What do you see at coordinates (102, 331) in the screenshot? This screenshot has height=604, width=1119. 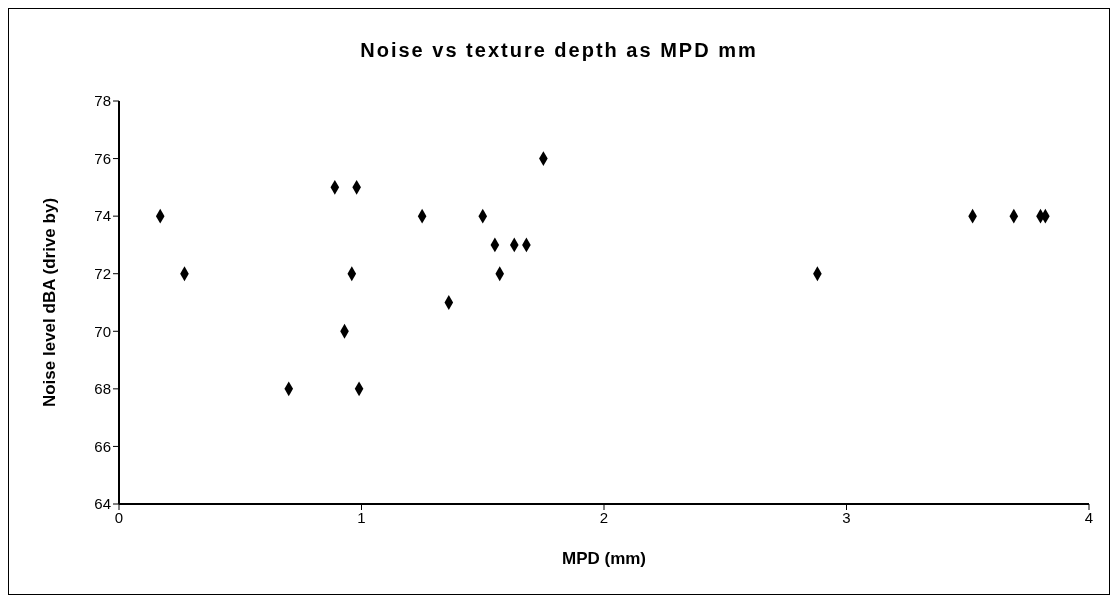 I see `y-tick-label: 70` at bounding box center [102, 331].